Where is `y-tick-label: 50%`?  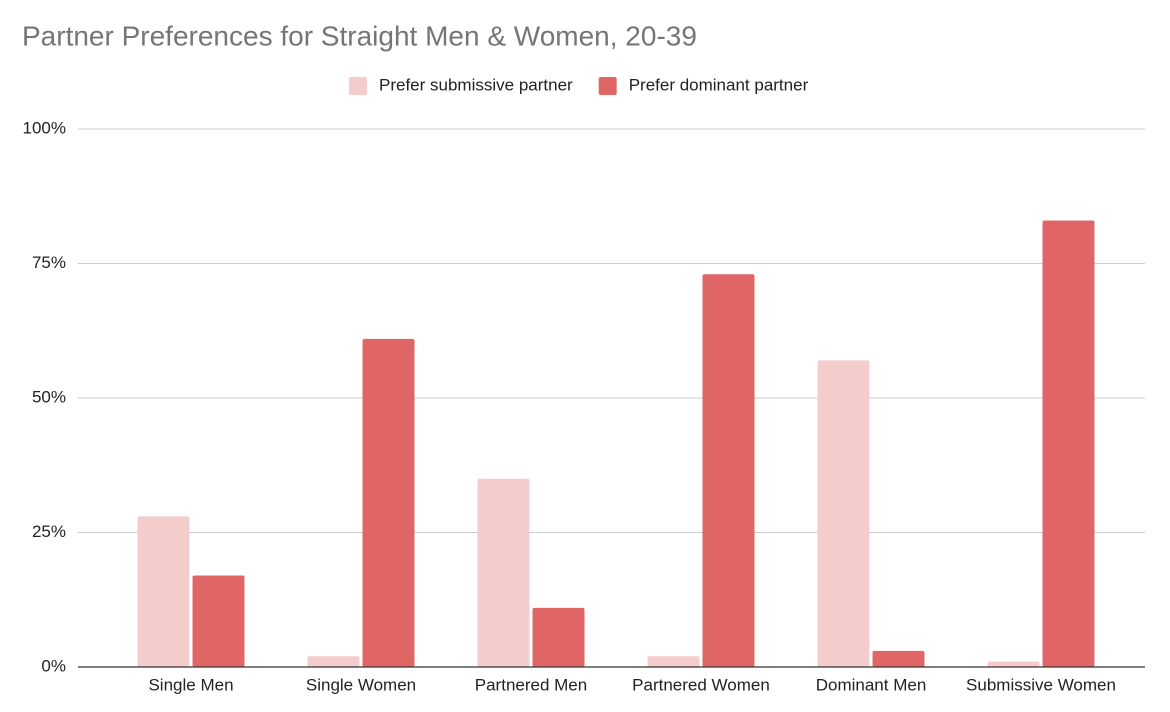 y-tick-label: 50% is located at coordinates (49, 396).